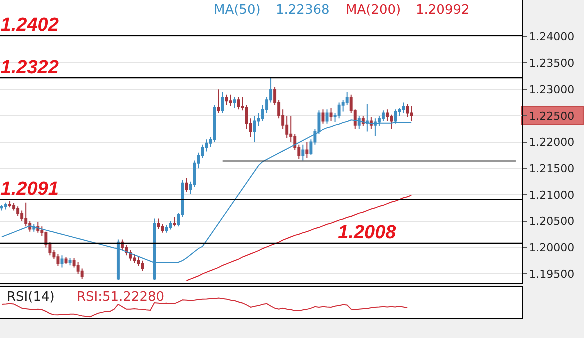 The width and height of the screenshot is (584, 338). Describe the element at coordinates (30, 25) in the screenshot. I see `ref-line-label: 1.2402` at that location.